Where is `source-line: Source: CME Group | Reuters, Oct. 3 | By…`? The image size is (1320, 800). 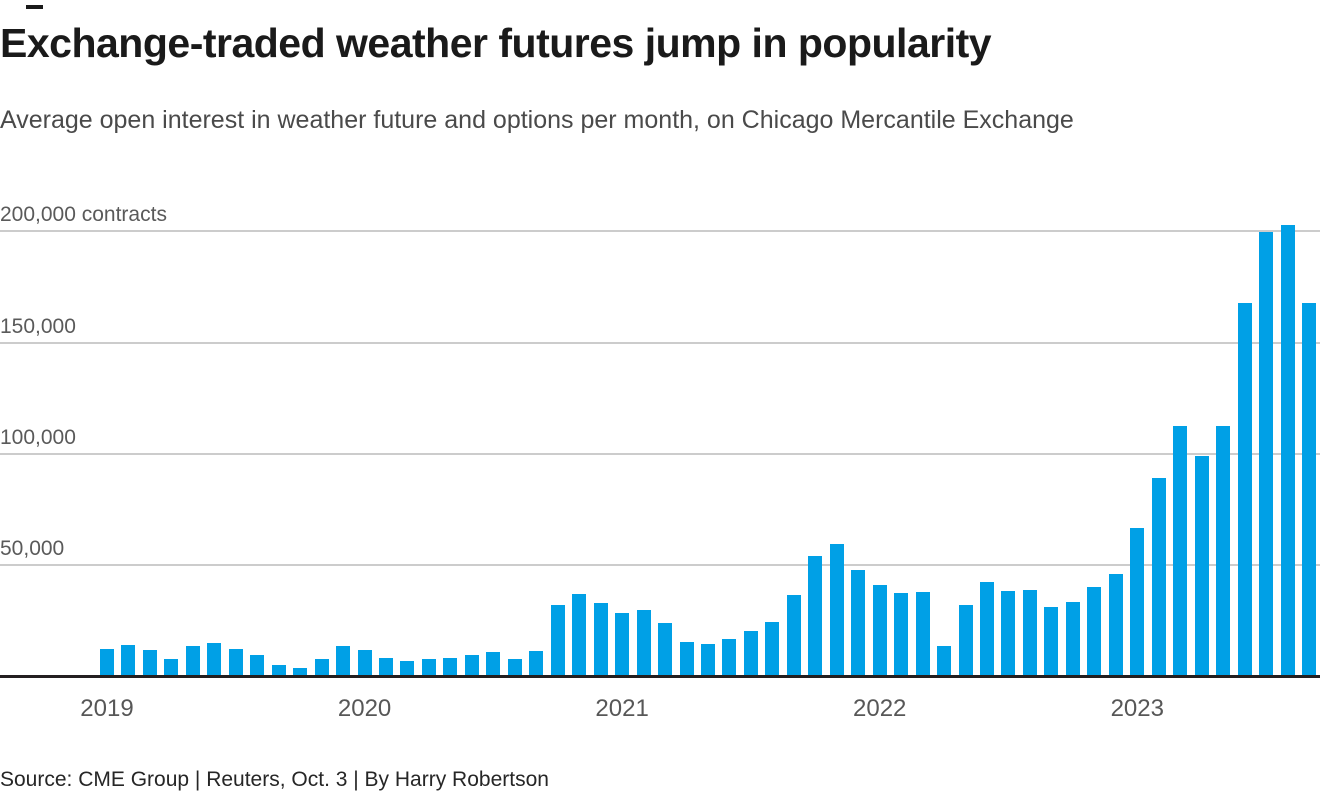 source-line: Source: CME Group | Reuters, Oct. 3 | By… is located at coordinates (274, 779).